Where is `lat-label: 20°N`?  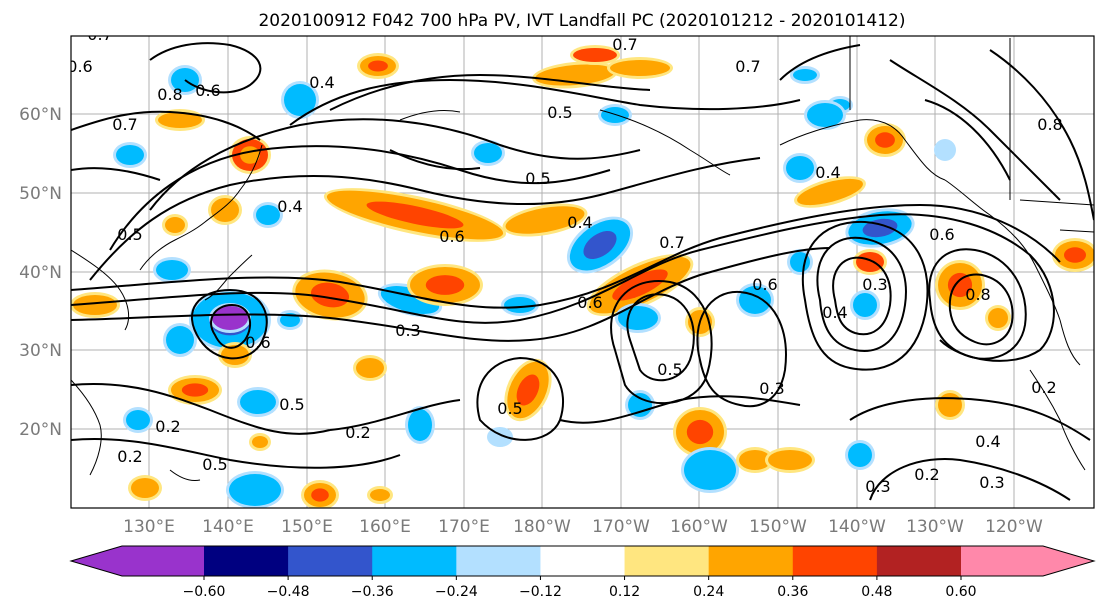
lat-label: 20°N is located at coordinates (40, 430).